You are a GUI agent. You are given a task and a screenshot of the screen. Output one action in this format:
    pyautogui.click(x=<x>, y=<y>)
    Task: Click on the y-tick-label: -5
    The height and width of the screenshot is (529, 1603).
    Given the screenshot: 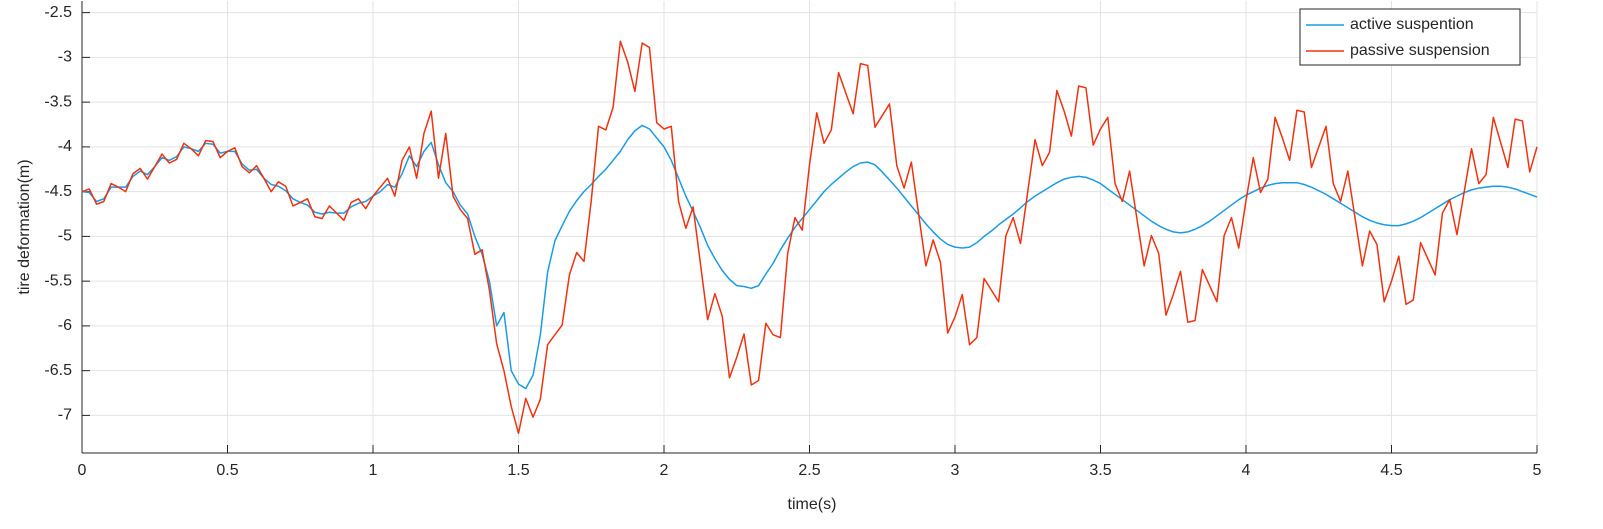 What is the action you would take?
    pyautogui.click(x=65, y=236)
    